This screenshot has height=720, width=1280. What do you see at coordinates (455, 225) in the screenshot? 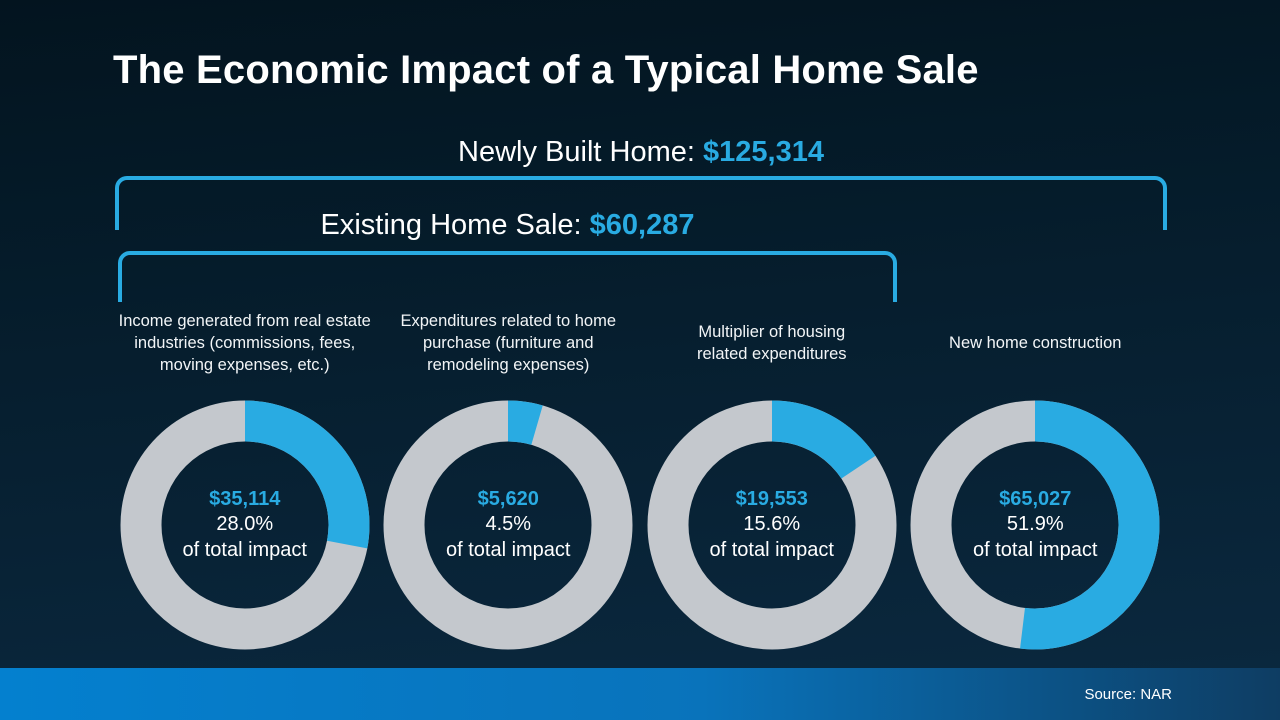
I see `existing-home-sale-label: Existing Home Sale:` at bounding box center [455, 225].